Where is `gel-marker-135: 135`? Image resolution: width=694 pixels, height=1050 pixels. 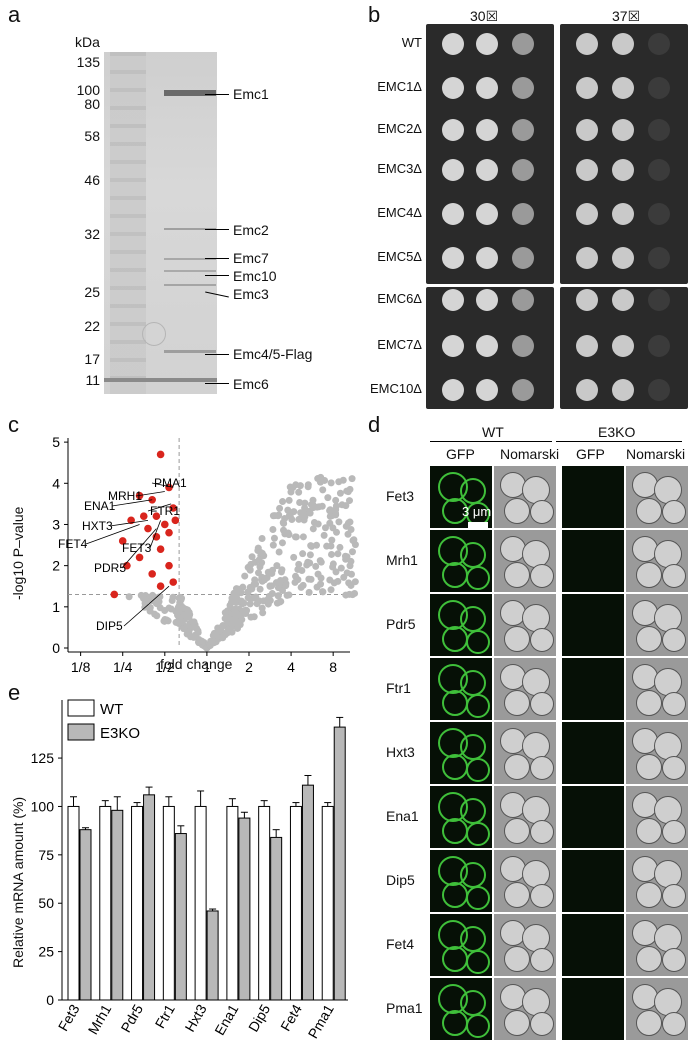 gel-marker-135: 135 is located at coordinates (88, 62).